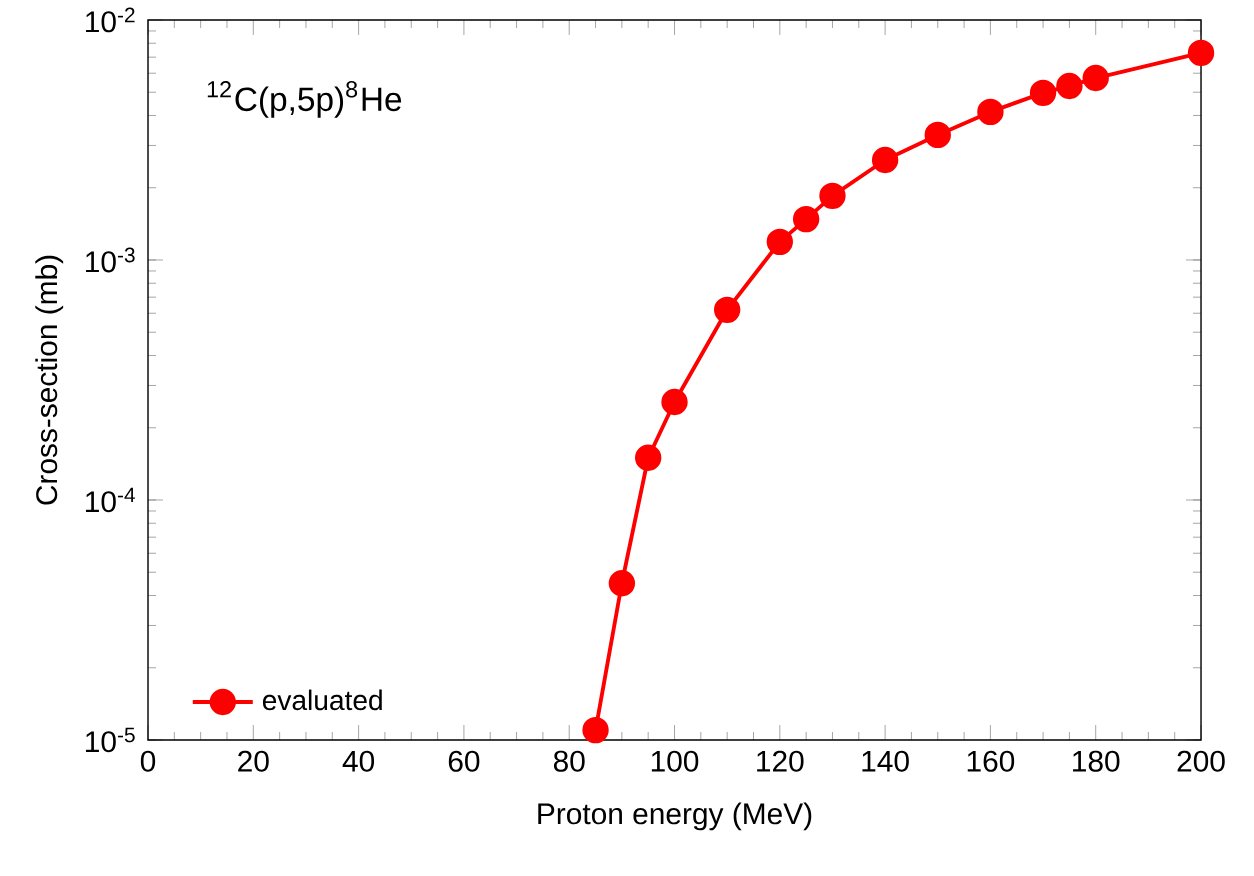 This screenshot has height=876, width=1254. What do you see at coordinates (110, 500) in the screenshot?
I see `y-tick-label: 10$^{-4}$` at bounding box center [110, 500].